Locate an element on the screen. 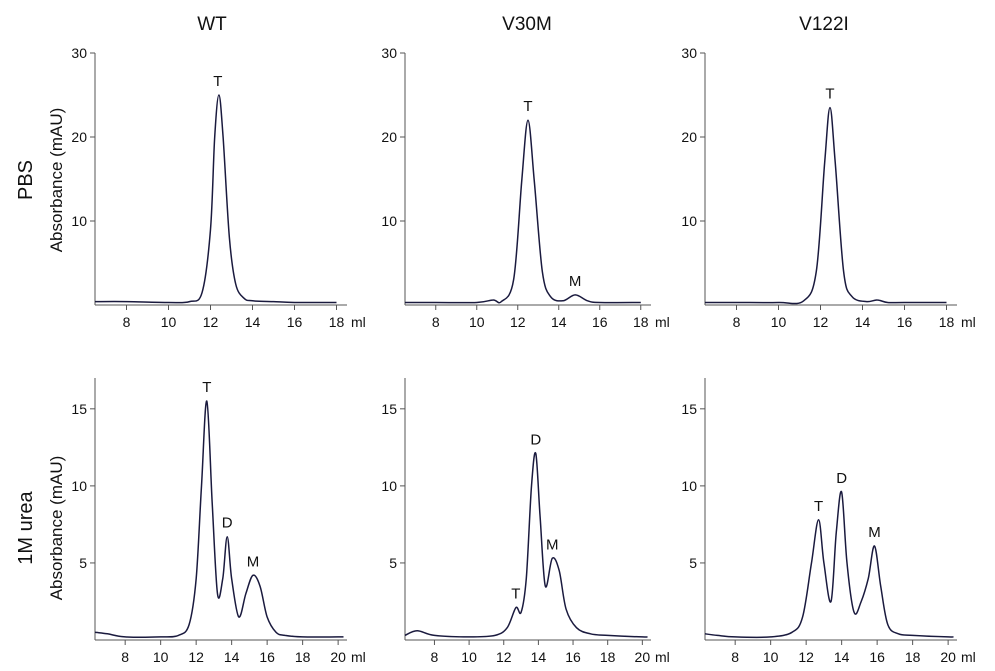 The width and height of the screenshot is (995, 671). panel-v30m-pbs: 10 20 30 8 10 12 14 16 18 ml T M is located at coordinates (525, 187).